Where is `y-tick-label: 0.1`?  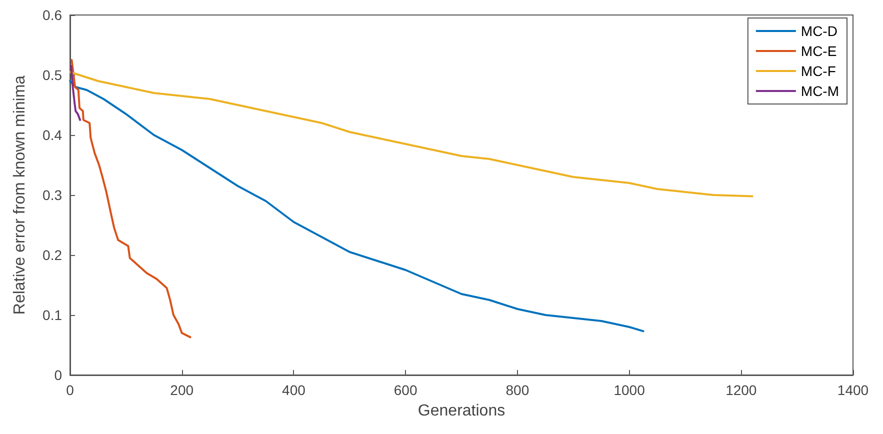 y-tick-label: 0.1 is located at coordinates (52, 315).